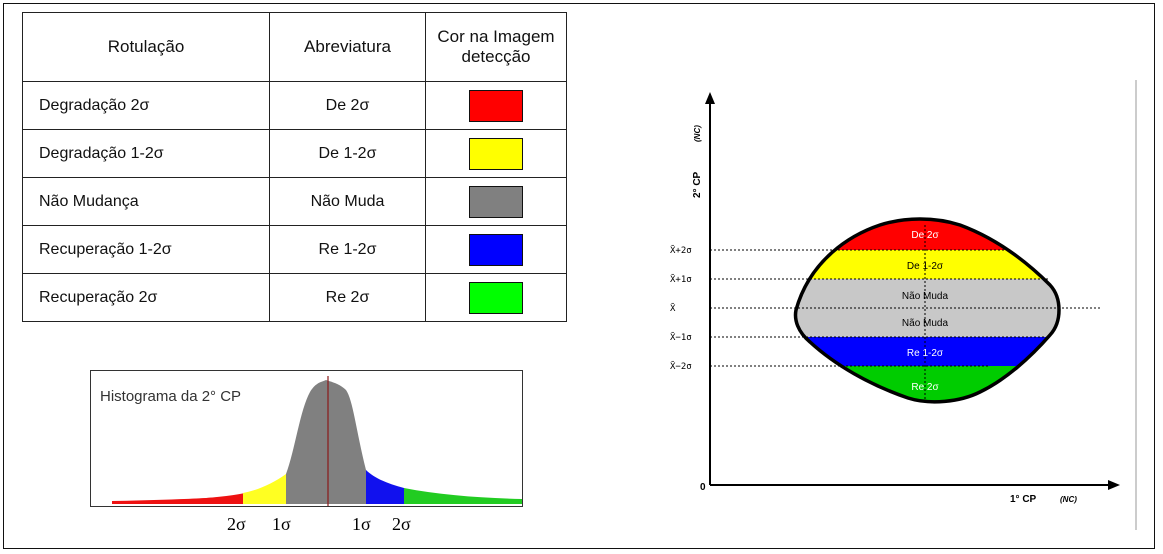 This screenshot has width=1163, height=554. Describe the element at coordinates (101, 153) in the screenshot. I see `row-label: Degradação 1-2σ` at that location.